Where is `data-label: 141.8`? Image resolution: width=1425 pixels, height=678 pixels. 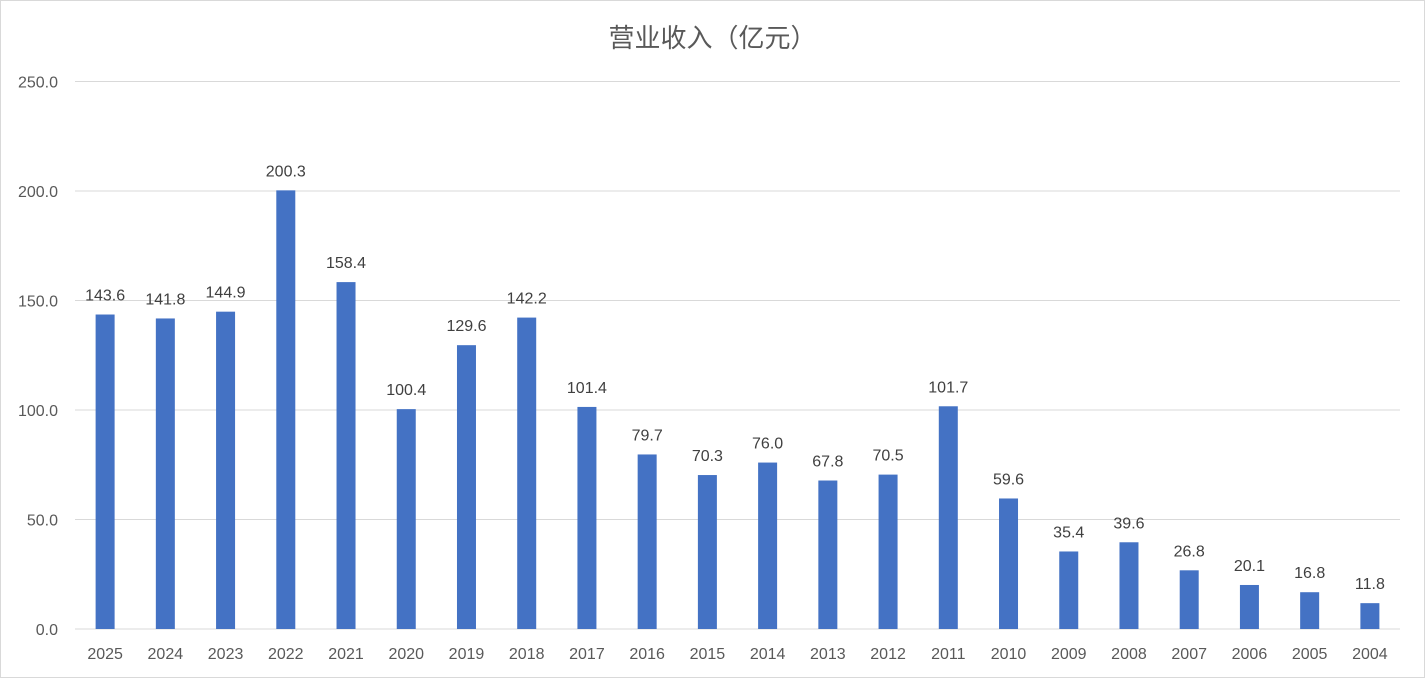
data-label: 141.8 is located at coordinates (165, 299).